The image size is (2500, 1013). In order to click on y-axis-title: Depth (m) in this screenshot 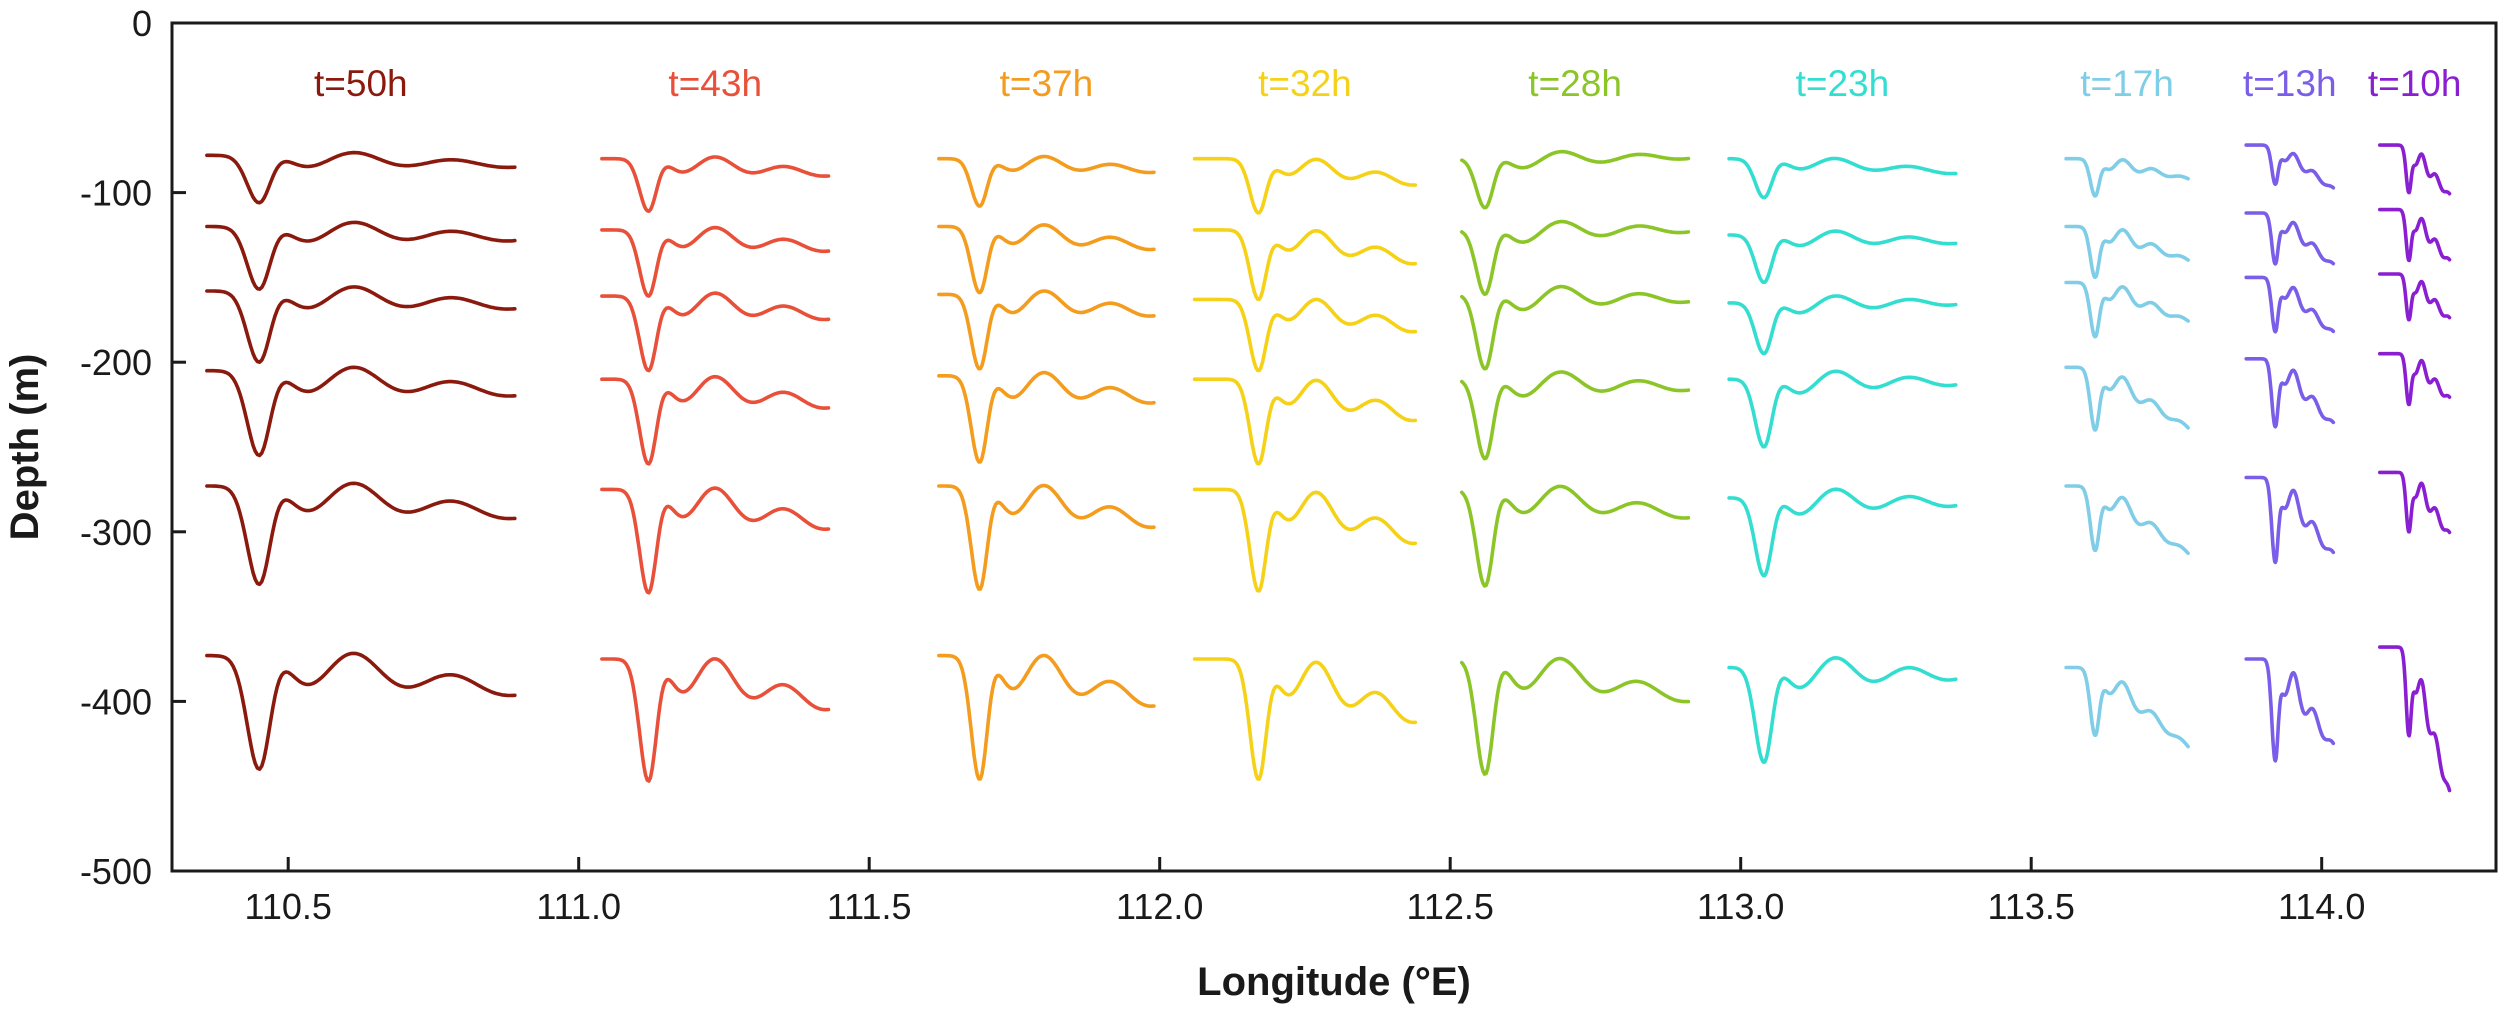, I will do `click(25, 447)`.